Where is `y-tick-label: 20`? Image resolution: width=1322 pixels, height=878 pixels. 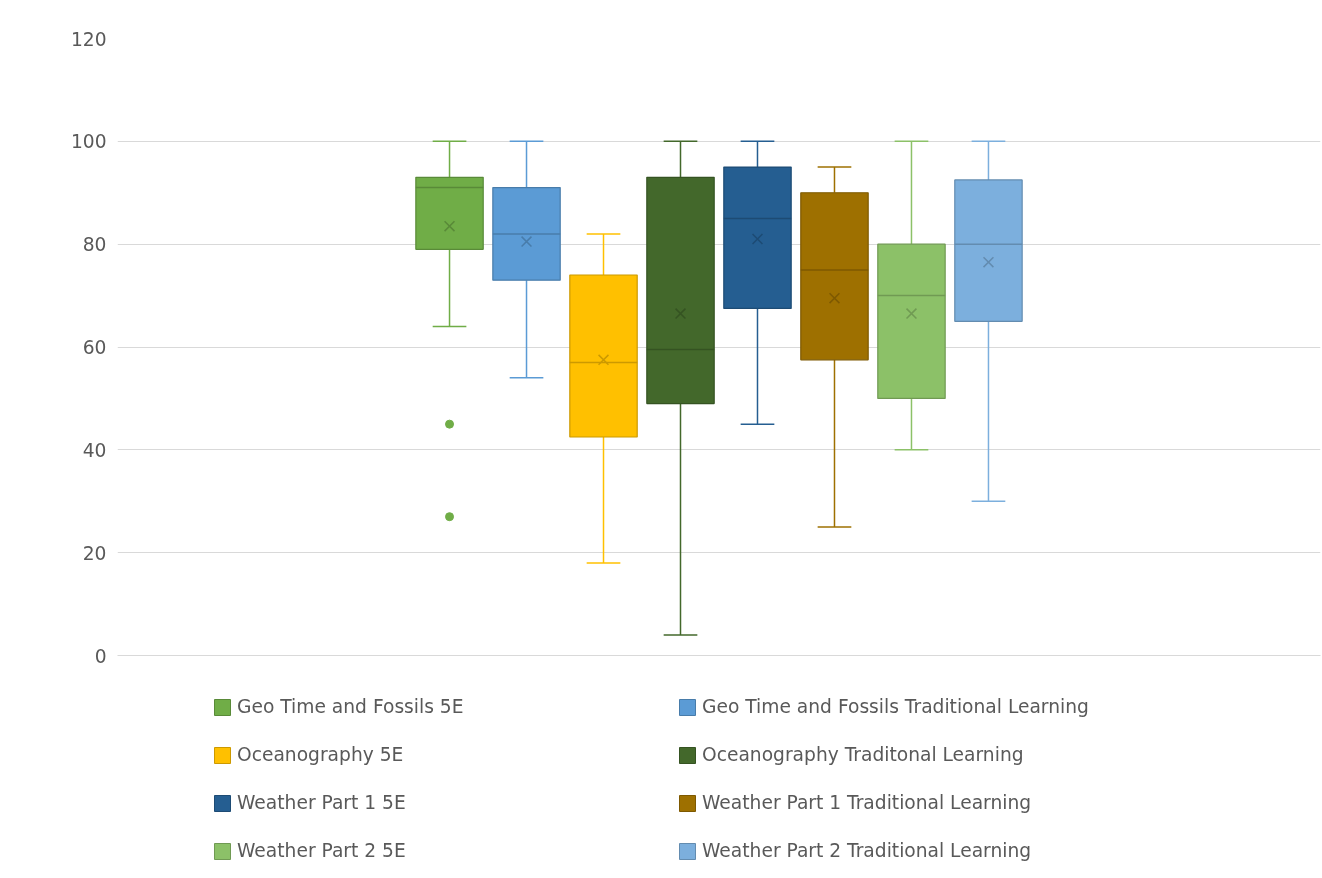 y-tick-label: 20 is located at coordinates (94, 553).